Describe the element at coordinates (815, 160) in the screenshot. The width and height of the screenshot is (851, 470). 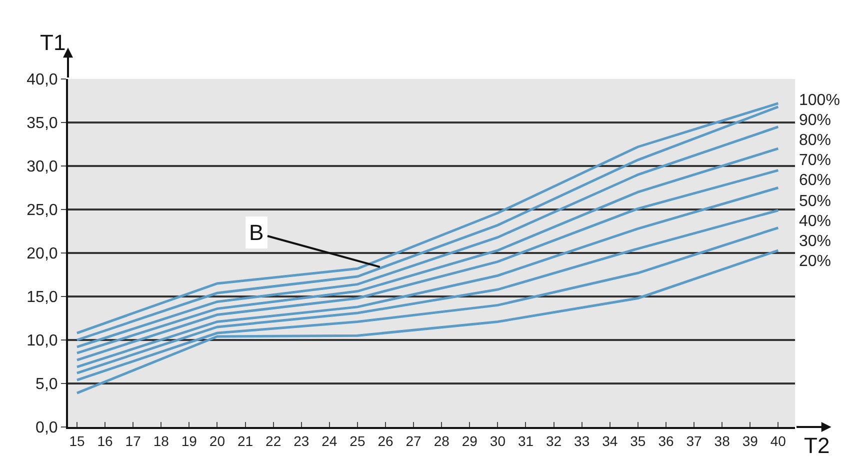
I see `series-label: 70%` at that location.